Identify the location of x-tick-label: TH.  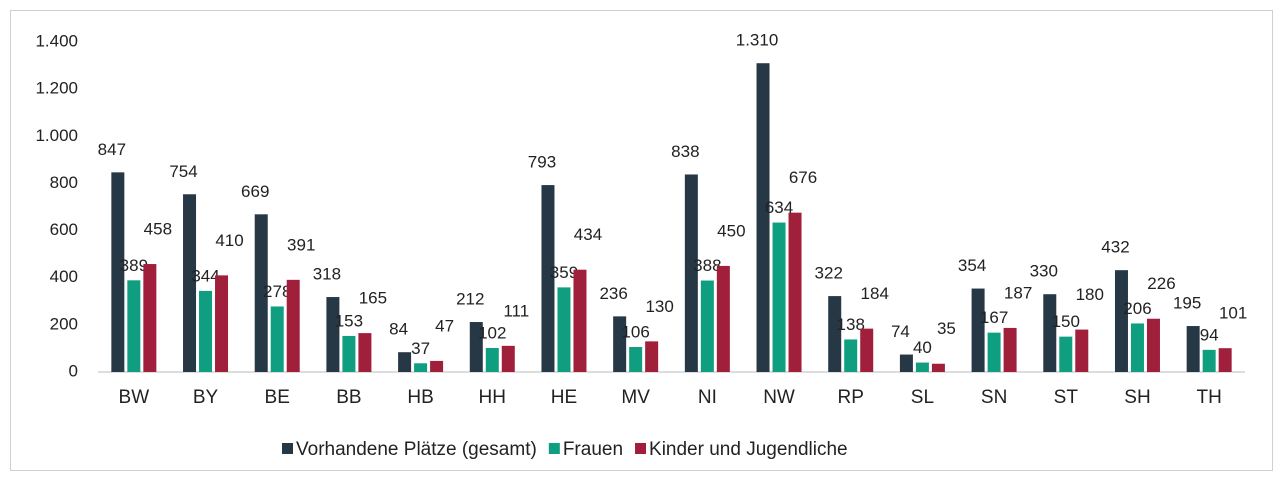
(1208, 397).